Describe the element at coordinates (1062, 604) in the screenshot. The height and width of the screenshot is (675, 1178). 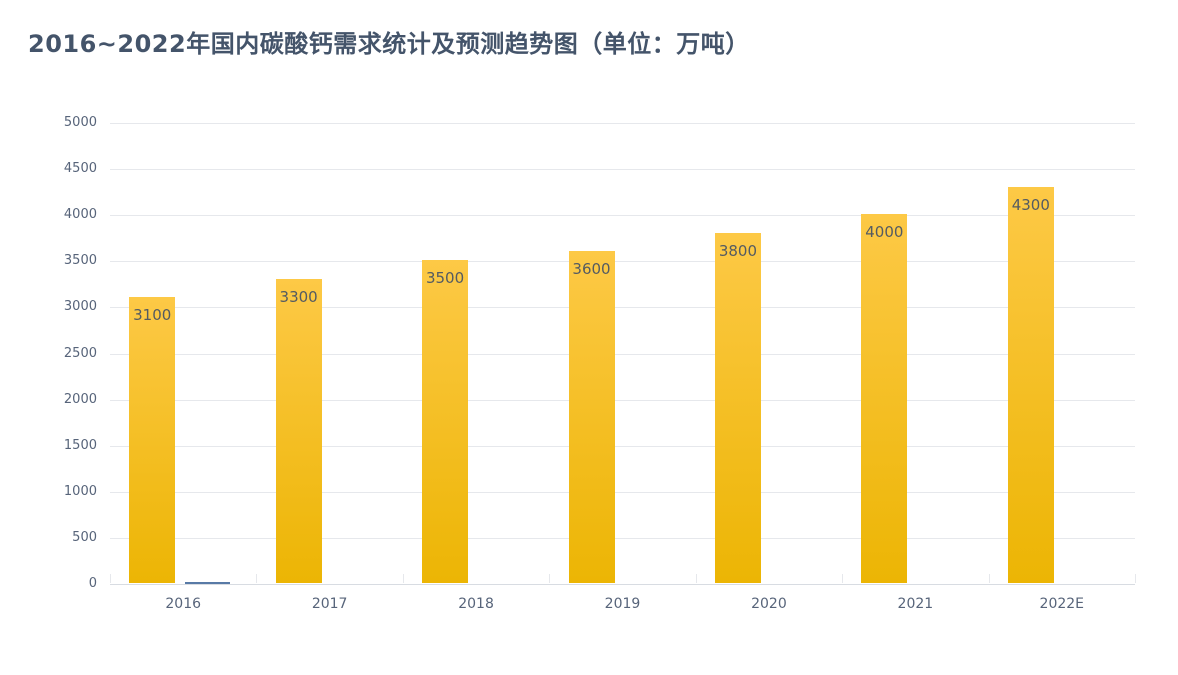
I see `x-axis-label-2022E: 2022E` at that location.